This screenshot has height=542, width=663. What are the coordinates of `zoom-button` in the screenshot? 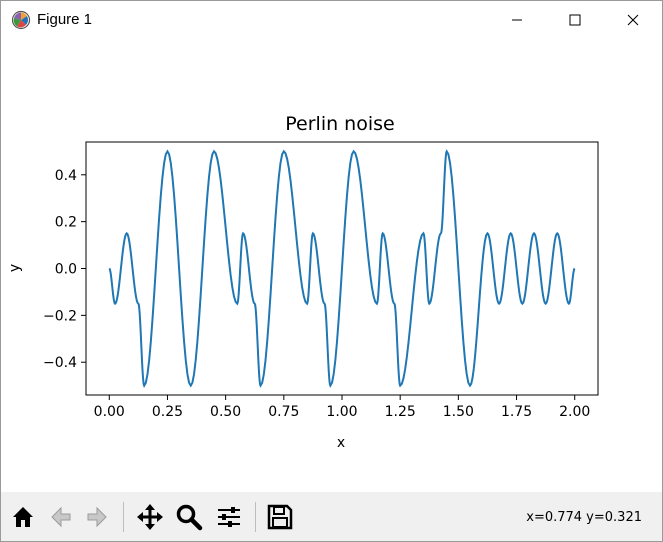 It's located at (189, 517).